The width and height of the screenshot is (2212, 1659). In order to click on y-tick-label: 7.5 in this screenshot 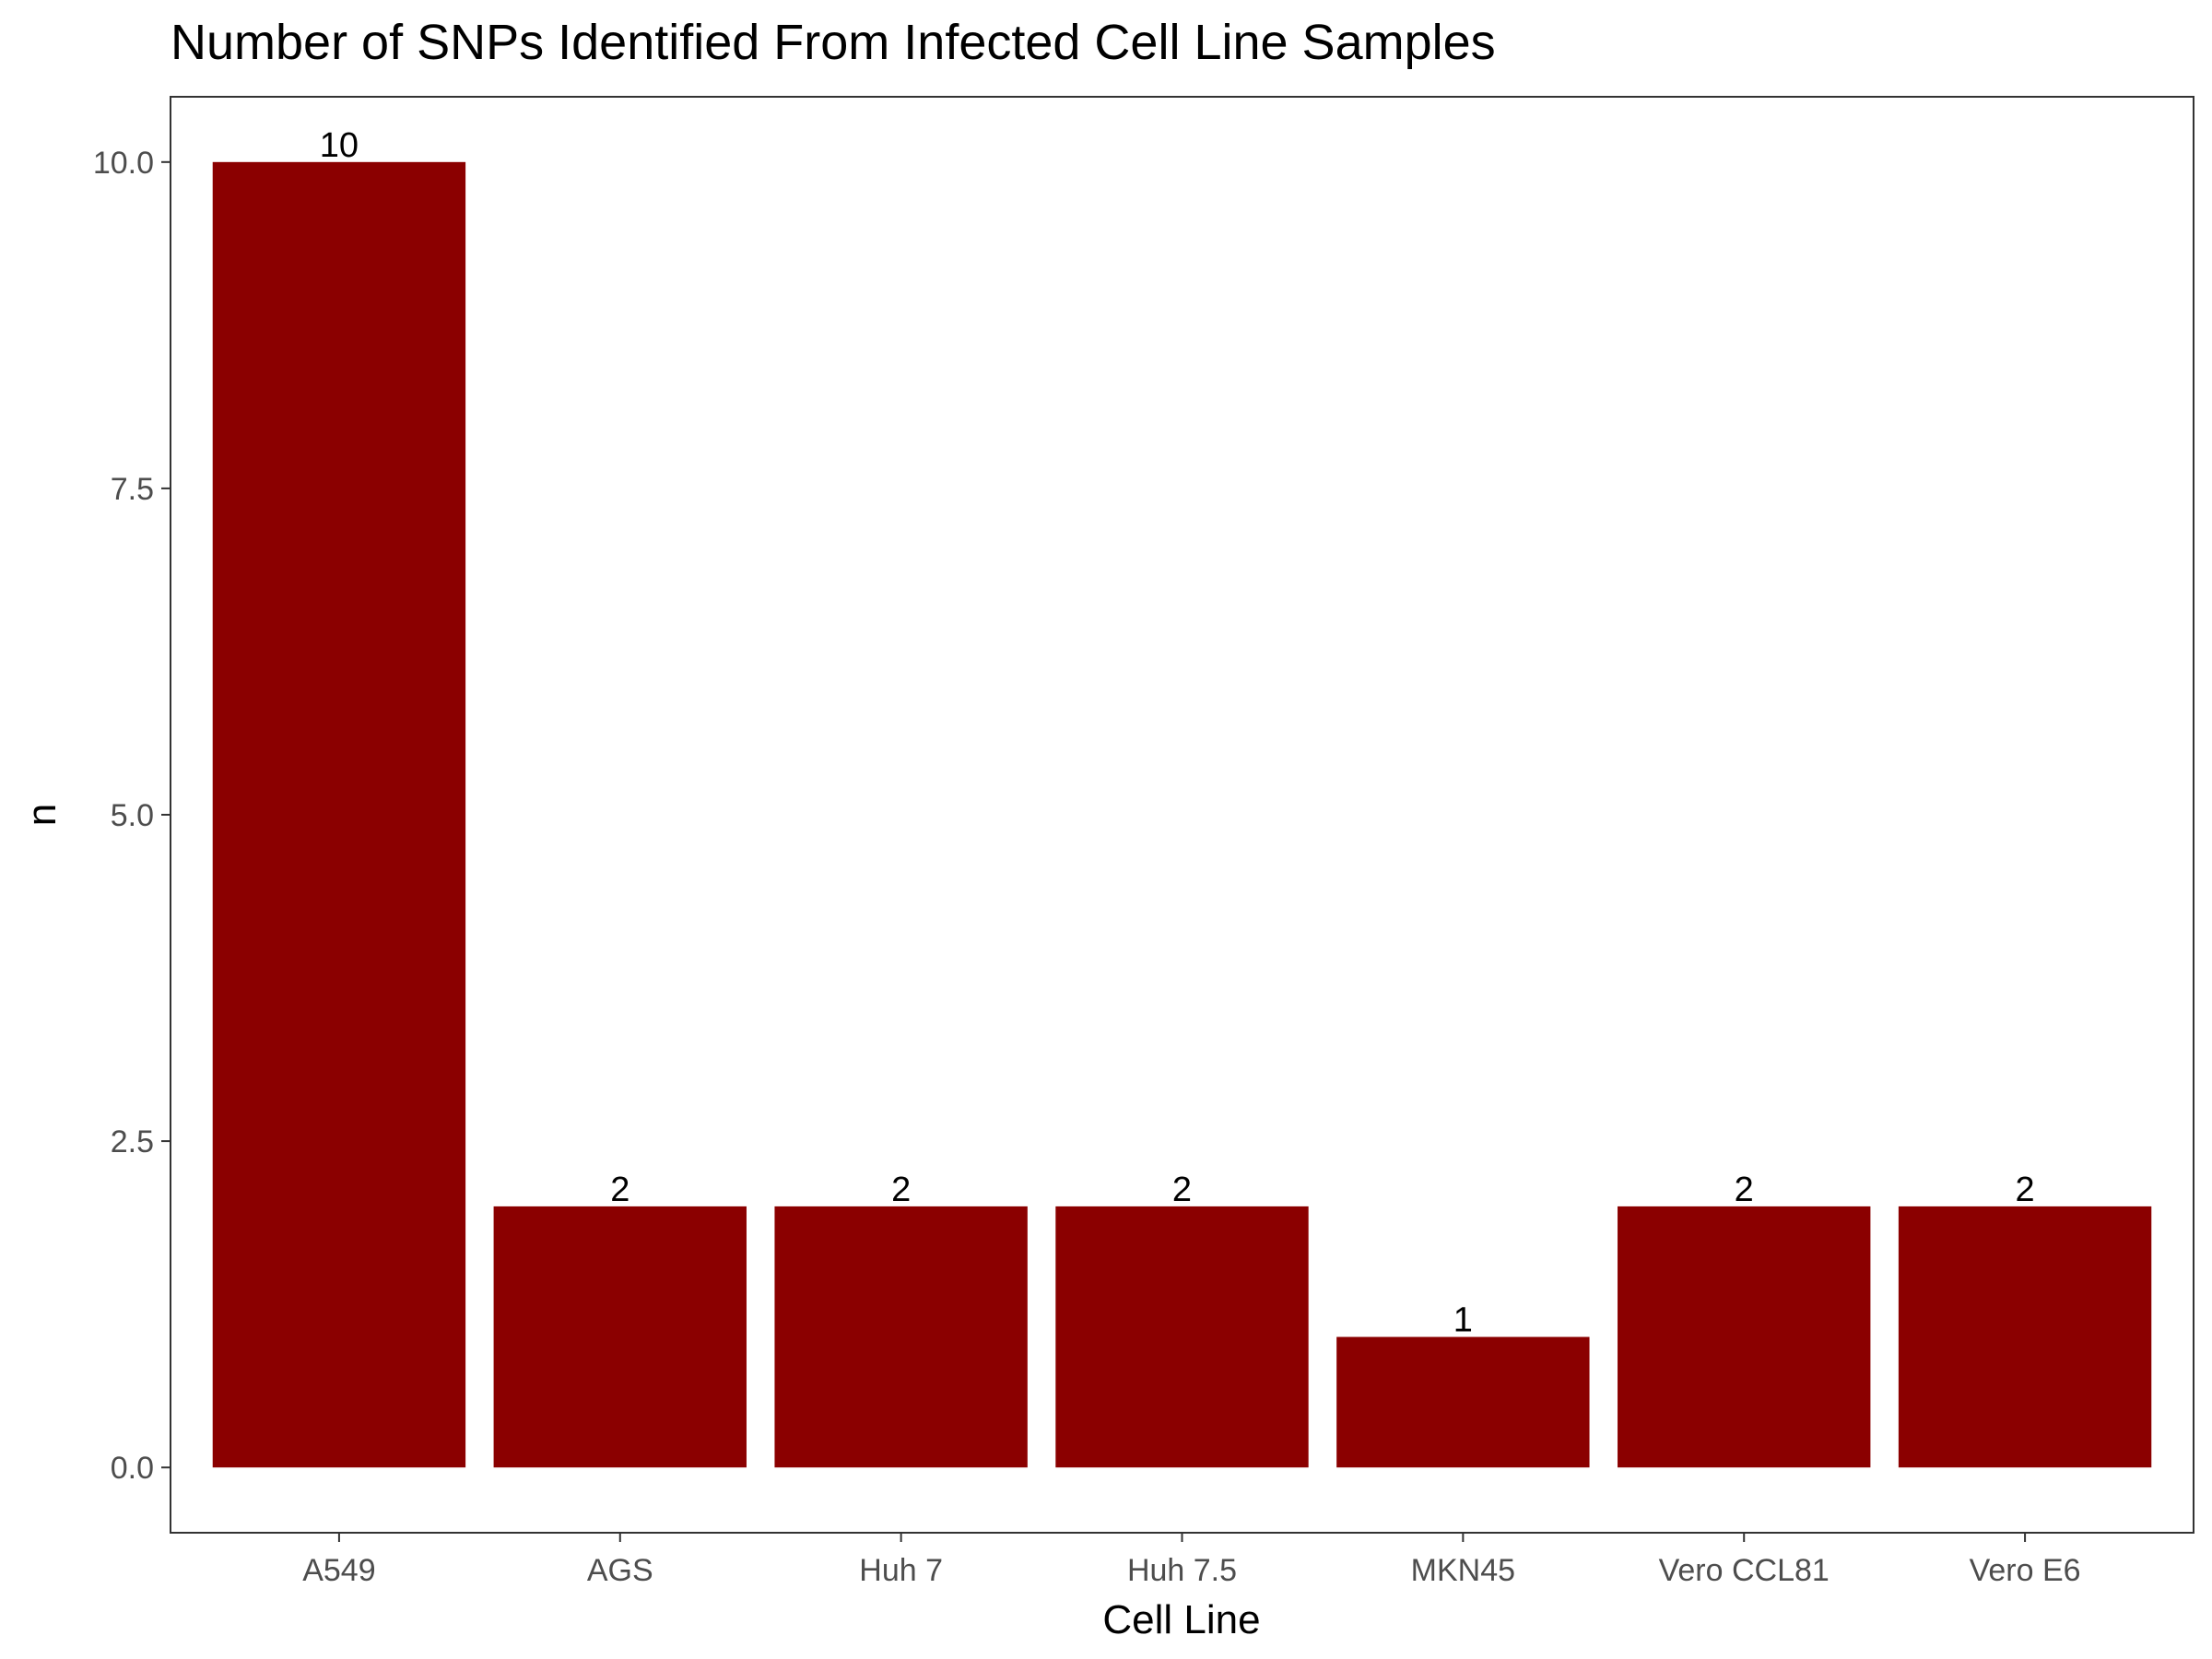, I will do `click(132, 489)`.